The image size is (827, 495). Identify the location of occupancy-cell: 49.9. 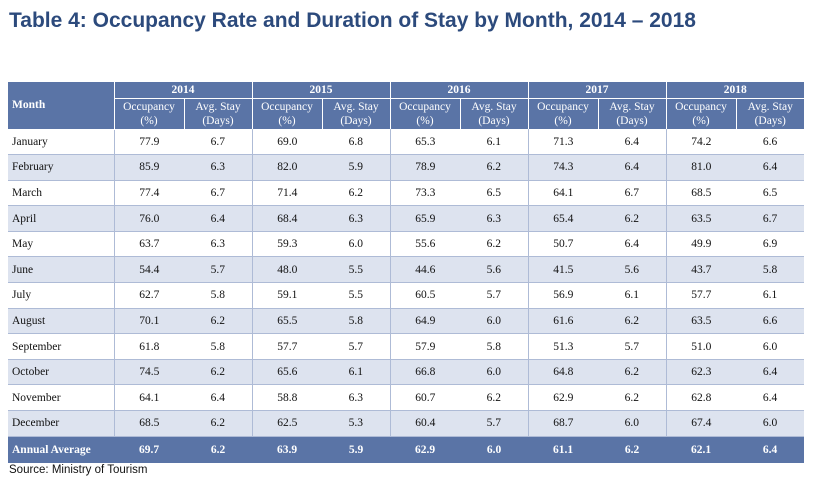
(700, 244).